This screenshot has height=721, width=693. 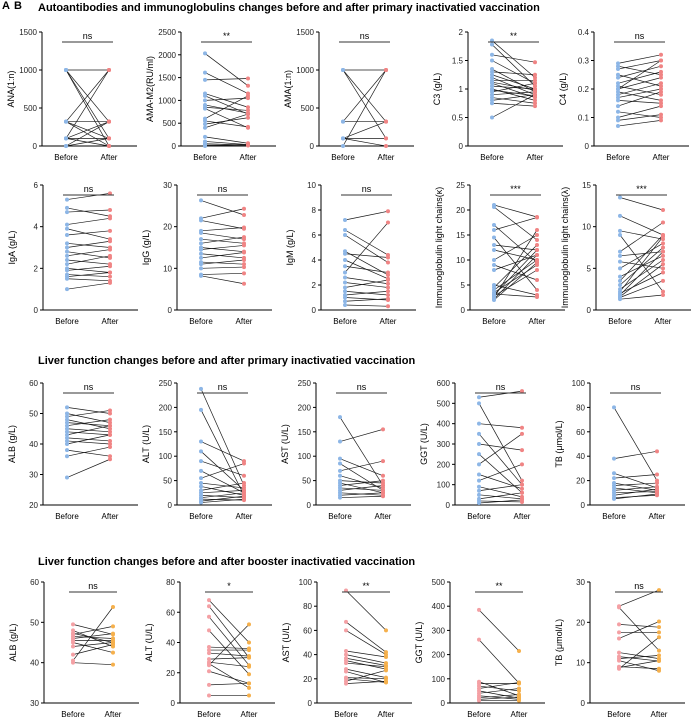 I want to click on y-tick-label: 4, so click(x=36, y=227).